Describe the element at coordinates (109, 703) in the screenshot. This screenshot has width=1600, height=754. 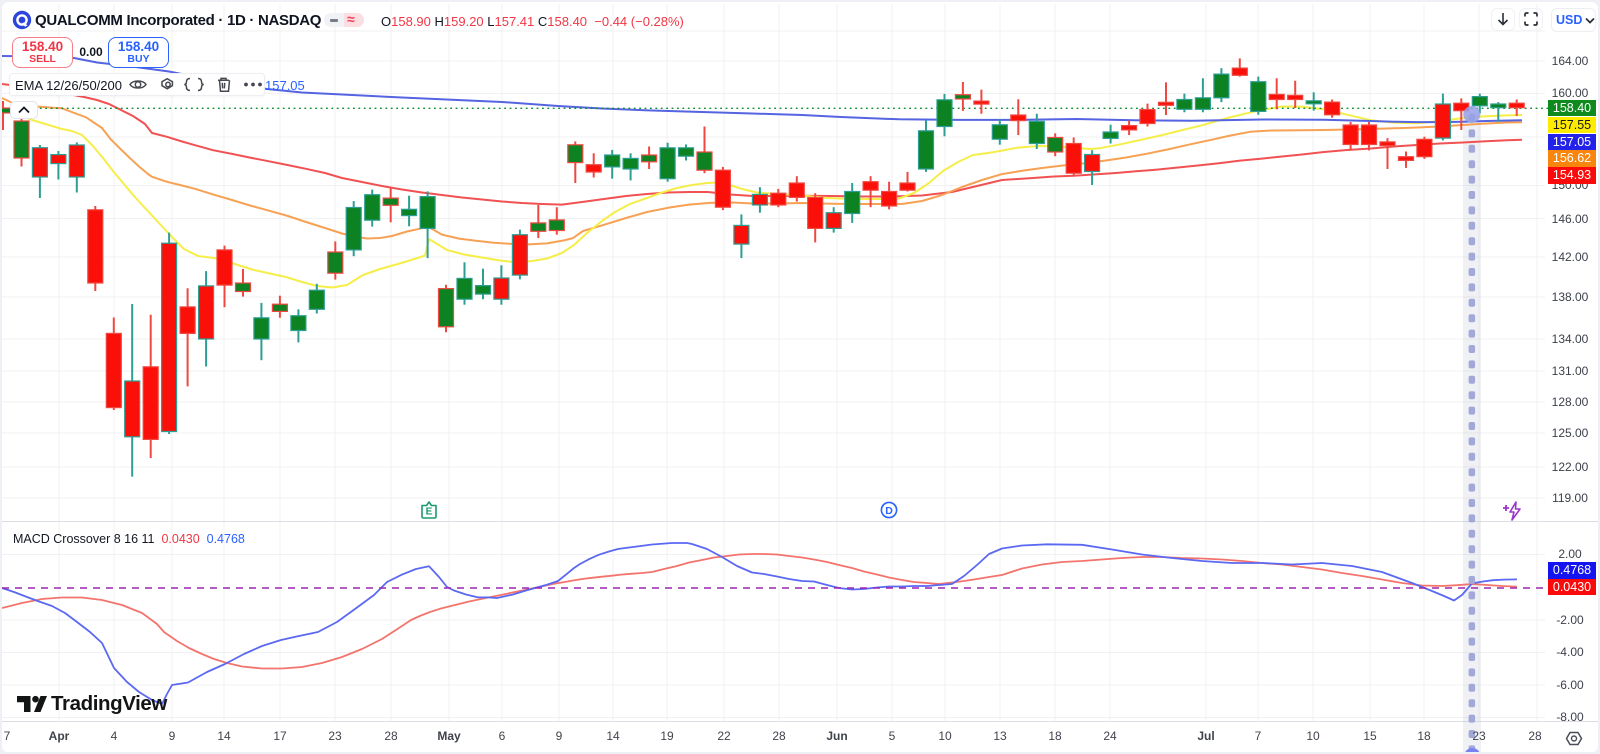
I see `svg-text: TradingView` at that location.